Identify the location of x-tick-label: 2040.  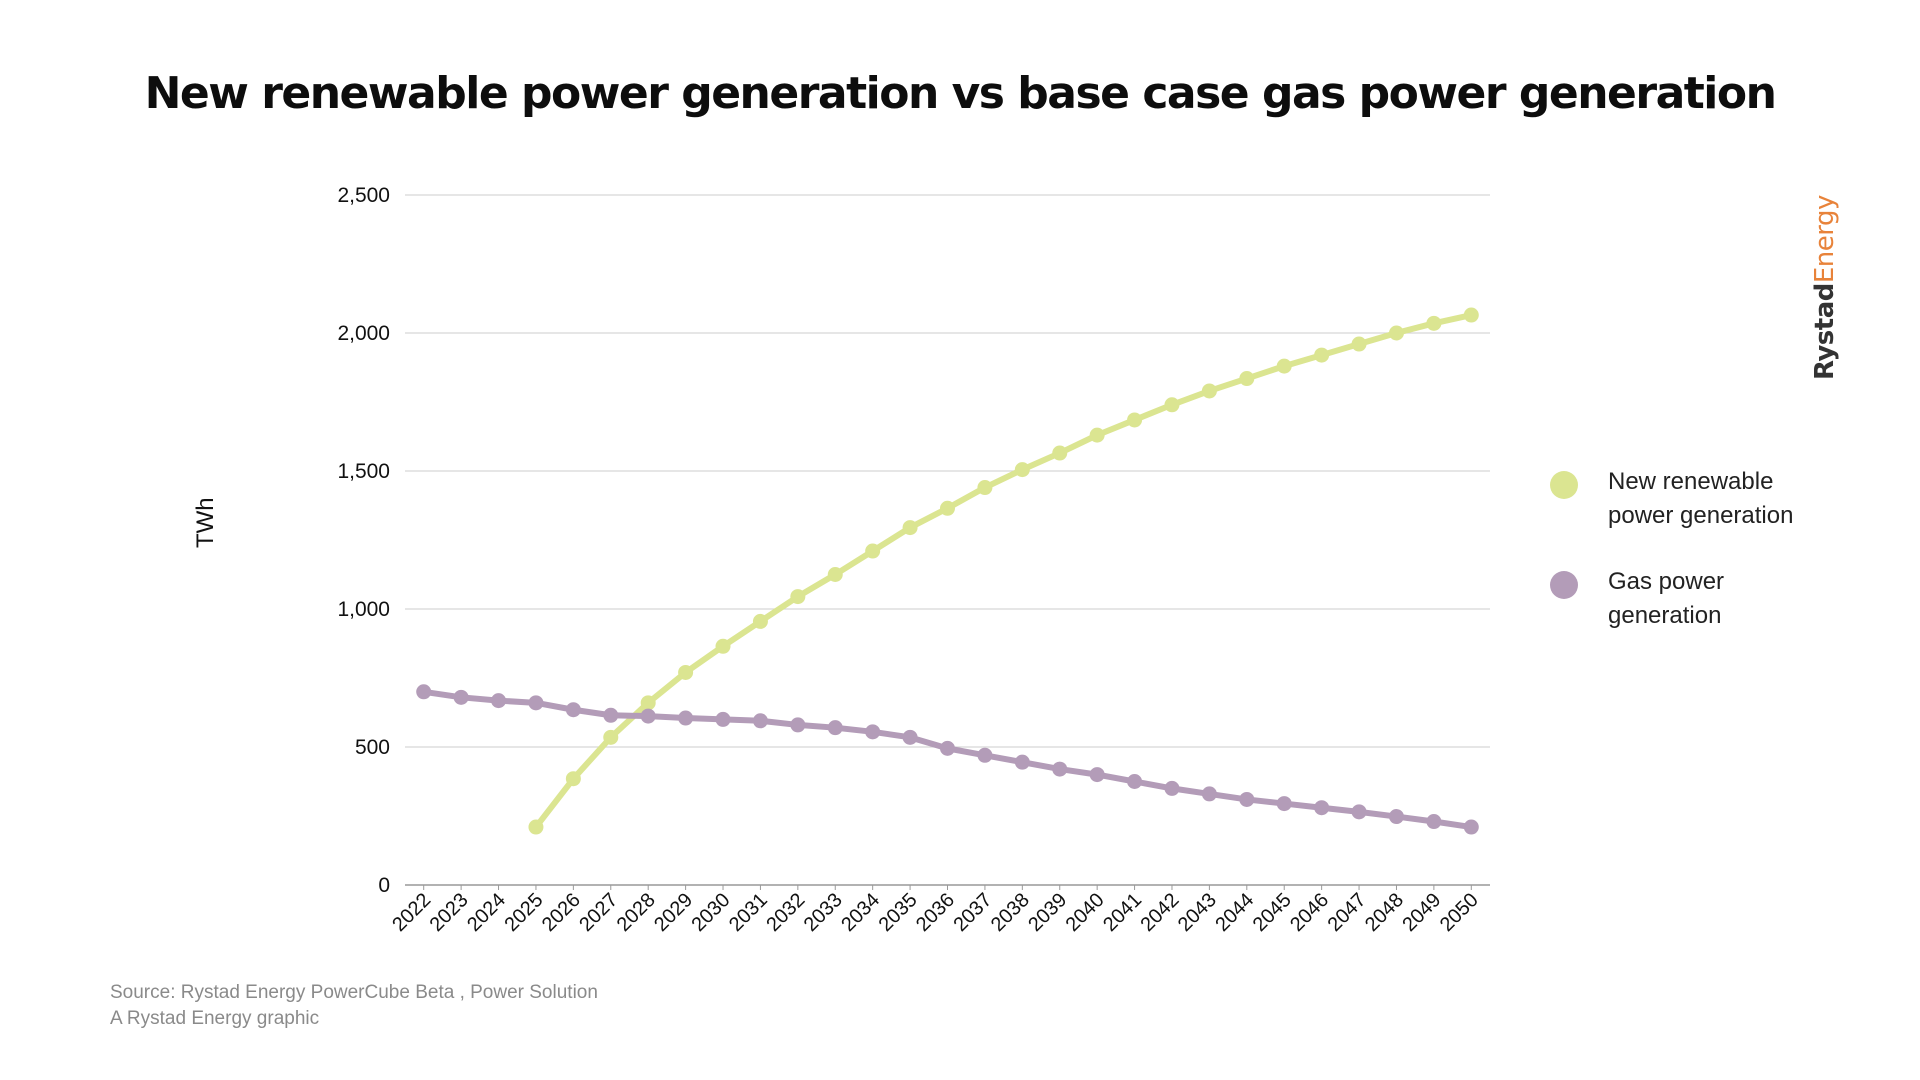
(1085, 912).